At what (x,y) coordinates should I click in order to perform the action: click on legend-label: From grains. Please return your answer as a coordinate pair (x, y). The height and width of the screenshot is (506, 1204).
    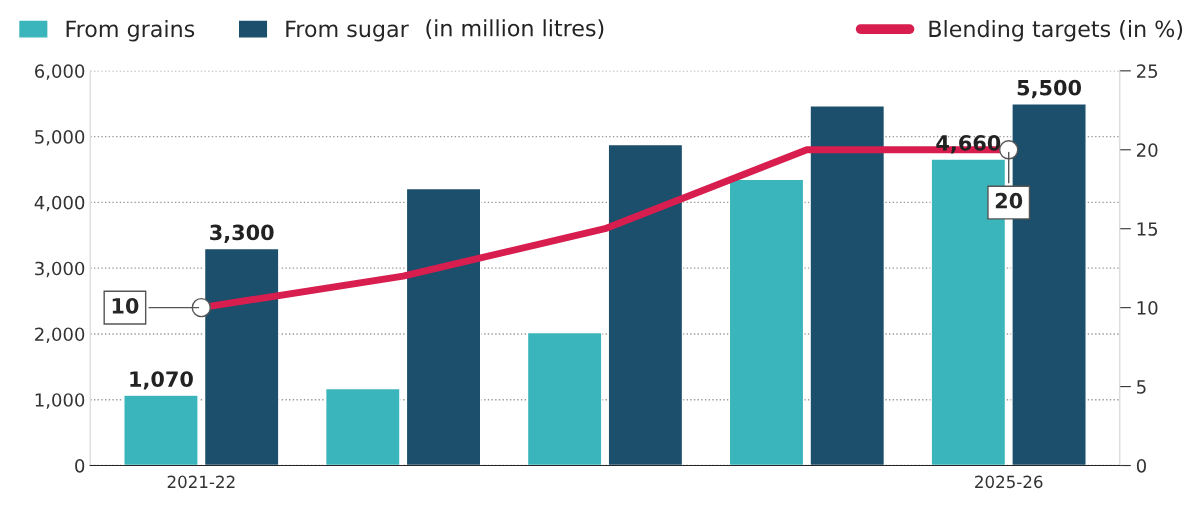
    Looking at the image, I should click on (130, 31).